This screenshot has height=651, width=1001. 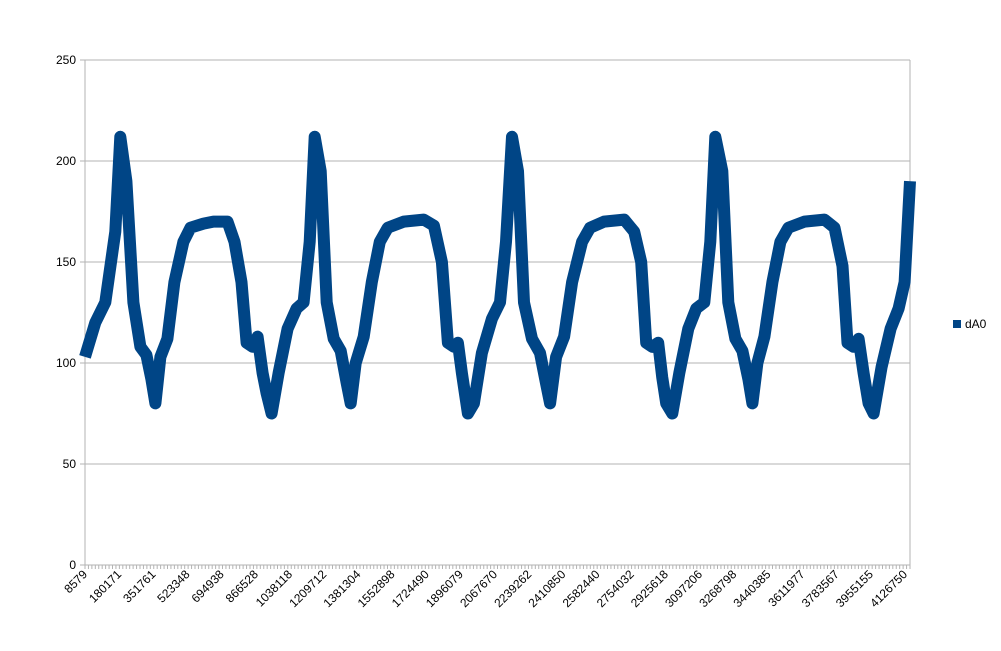 I want to click on y-tick-label: 100, so click(x=66, y=363).